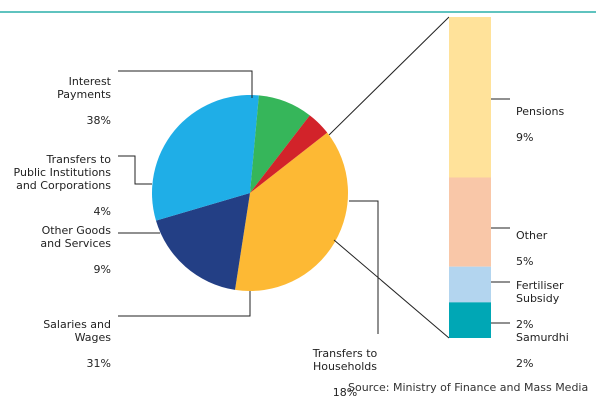 This screenshot has height=399, width=596. I want to click on pie-slice-interest, so click(291, 211).